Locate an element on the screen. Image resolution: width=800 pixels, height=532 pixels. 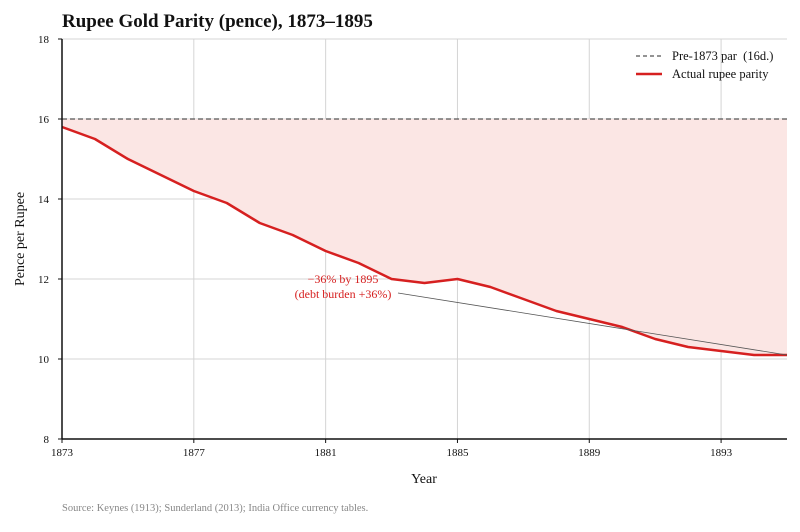
annotation-line-1: −36% by 1895 is located at coordinates (343, 279).